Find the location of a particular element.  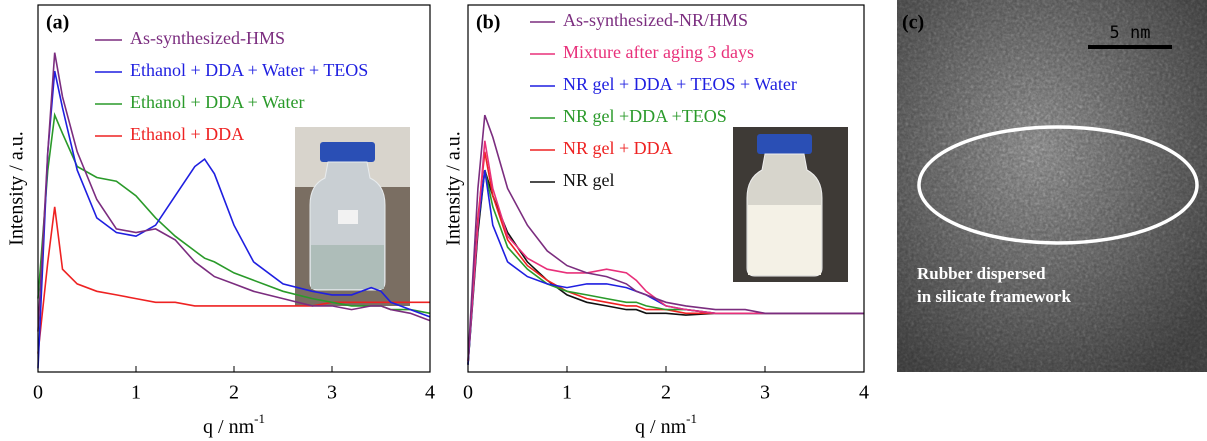

legend-label: Ethanol + DDA + Water is located at coordinates (217, 102).